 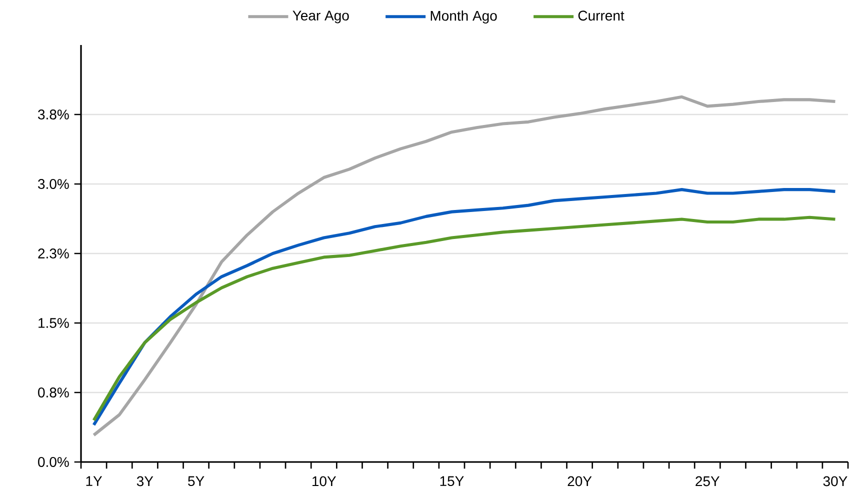 I want to click on x-tick-label: 25Y, so click(x=708, y=481).